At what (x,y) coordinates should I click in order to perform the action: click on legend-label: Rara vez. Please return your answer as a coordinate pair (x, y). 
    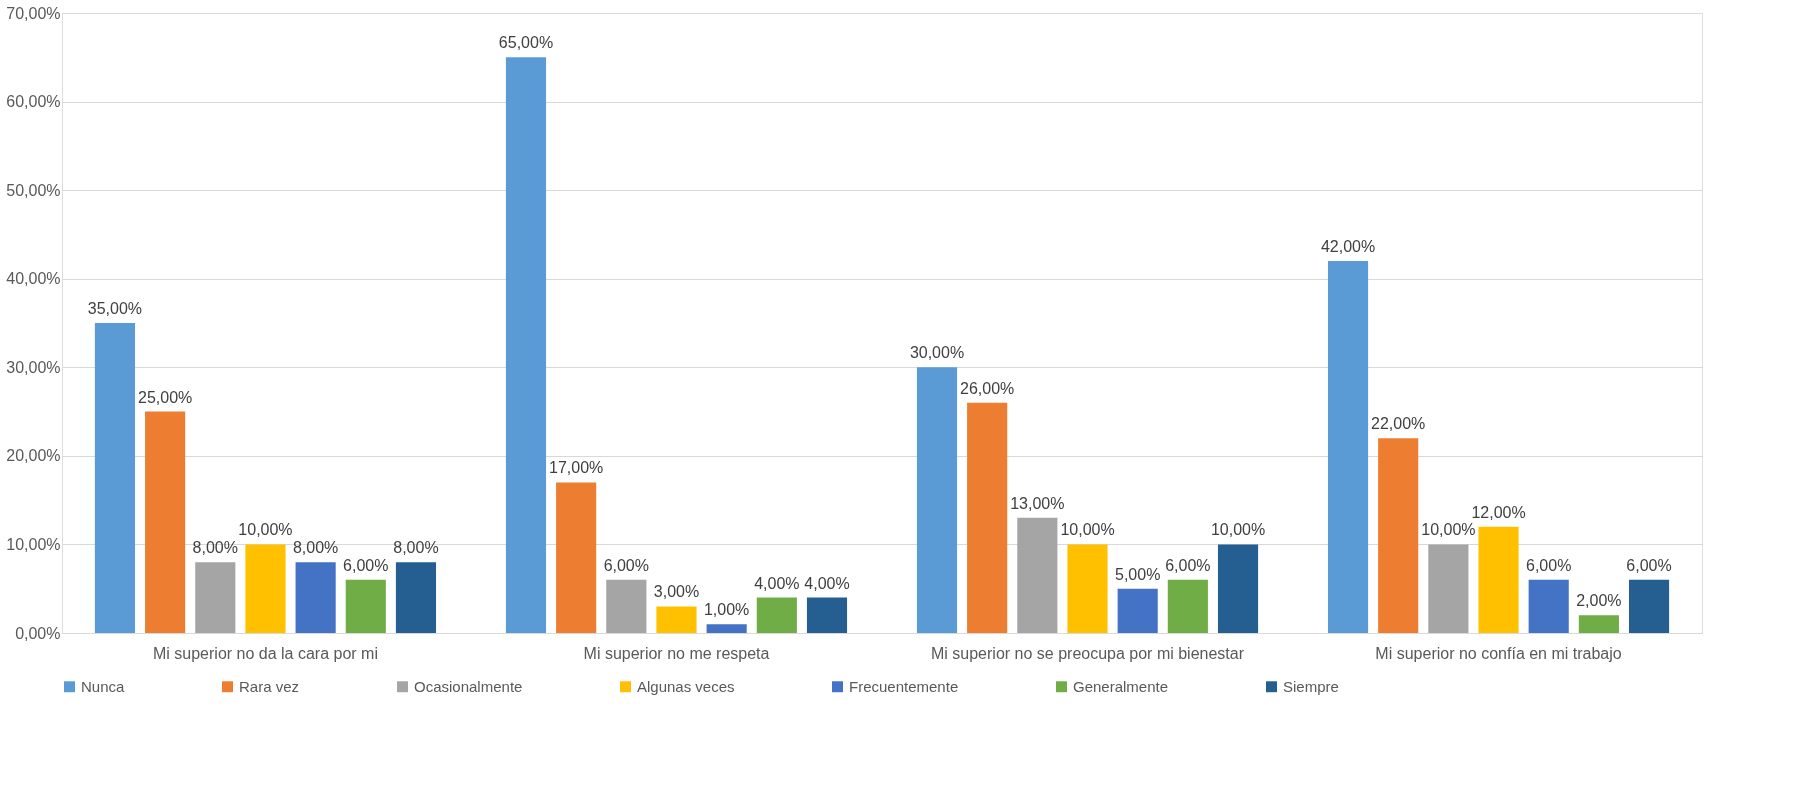
    Looking at the image, I should click on (269, 686).